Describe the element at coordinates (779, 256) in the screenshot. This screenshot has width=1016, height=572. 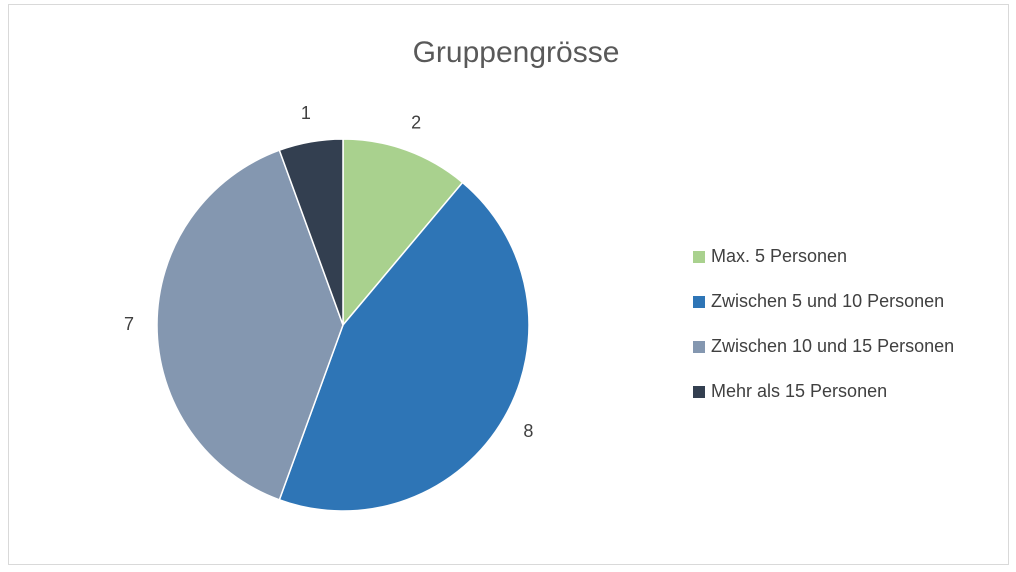
I see `legend-label: Max. 5 Personen` at that location.